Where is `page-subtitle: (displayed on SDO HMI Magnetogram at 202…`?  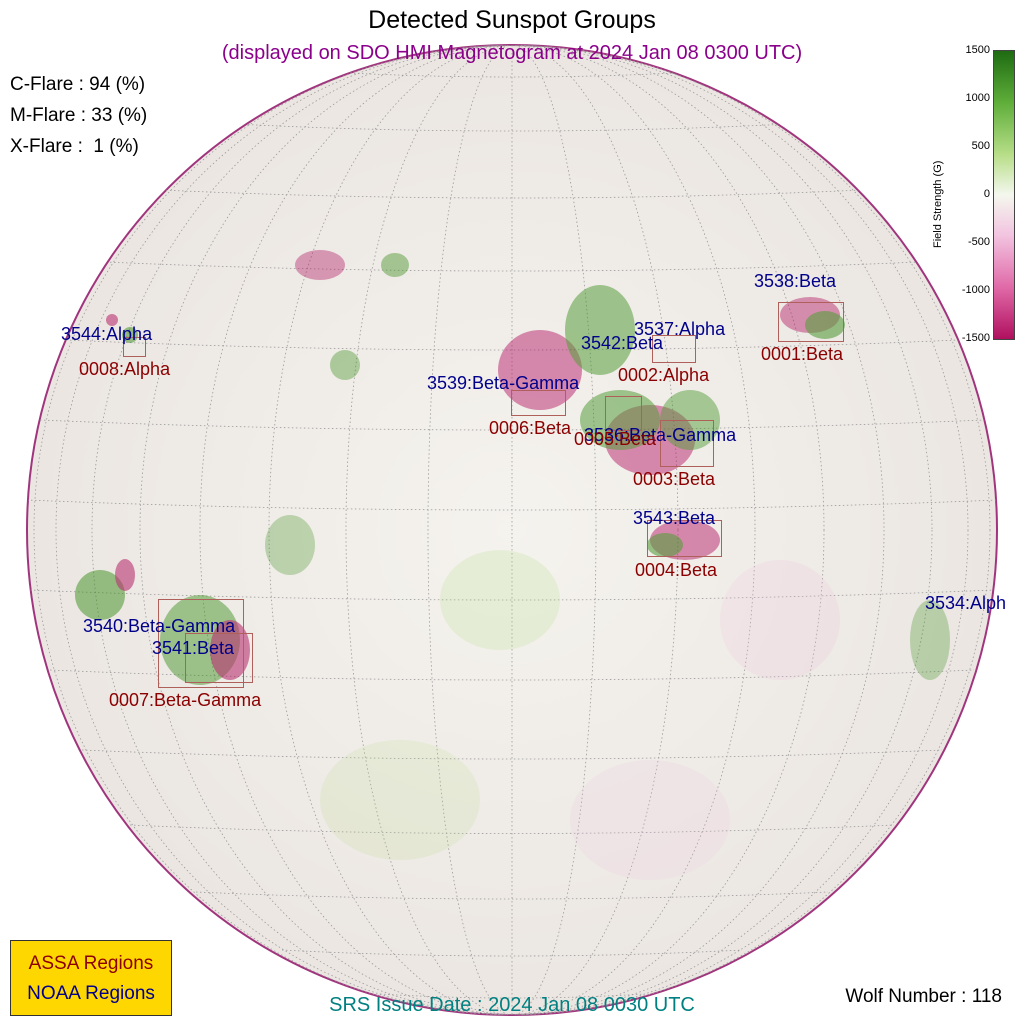
page-subtitle: (displayed on SDO HMI Magnetogram at 202… is located at coordinates (512, 53).